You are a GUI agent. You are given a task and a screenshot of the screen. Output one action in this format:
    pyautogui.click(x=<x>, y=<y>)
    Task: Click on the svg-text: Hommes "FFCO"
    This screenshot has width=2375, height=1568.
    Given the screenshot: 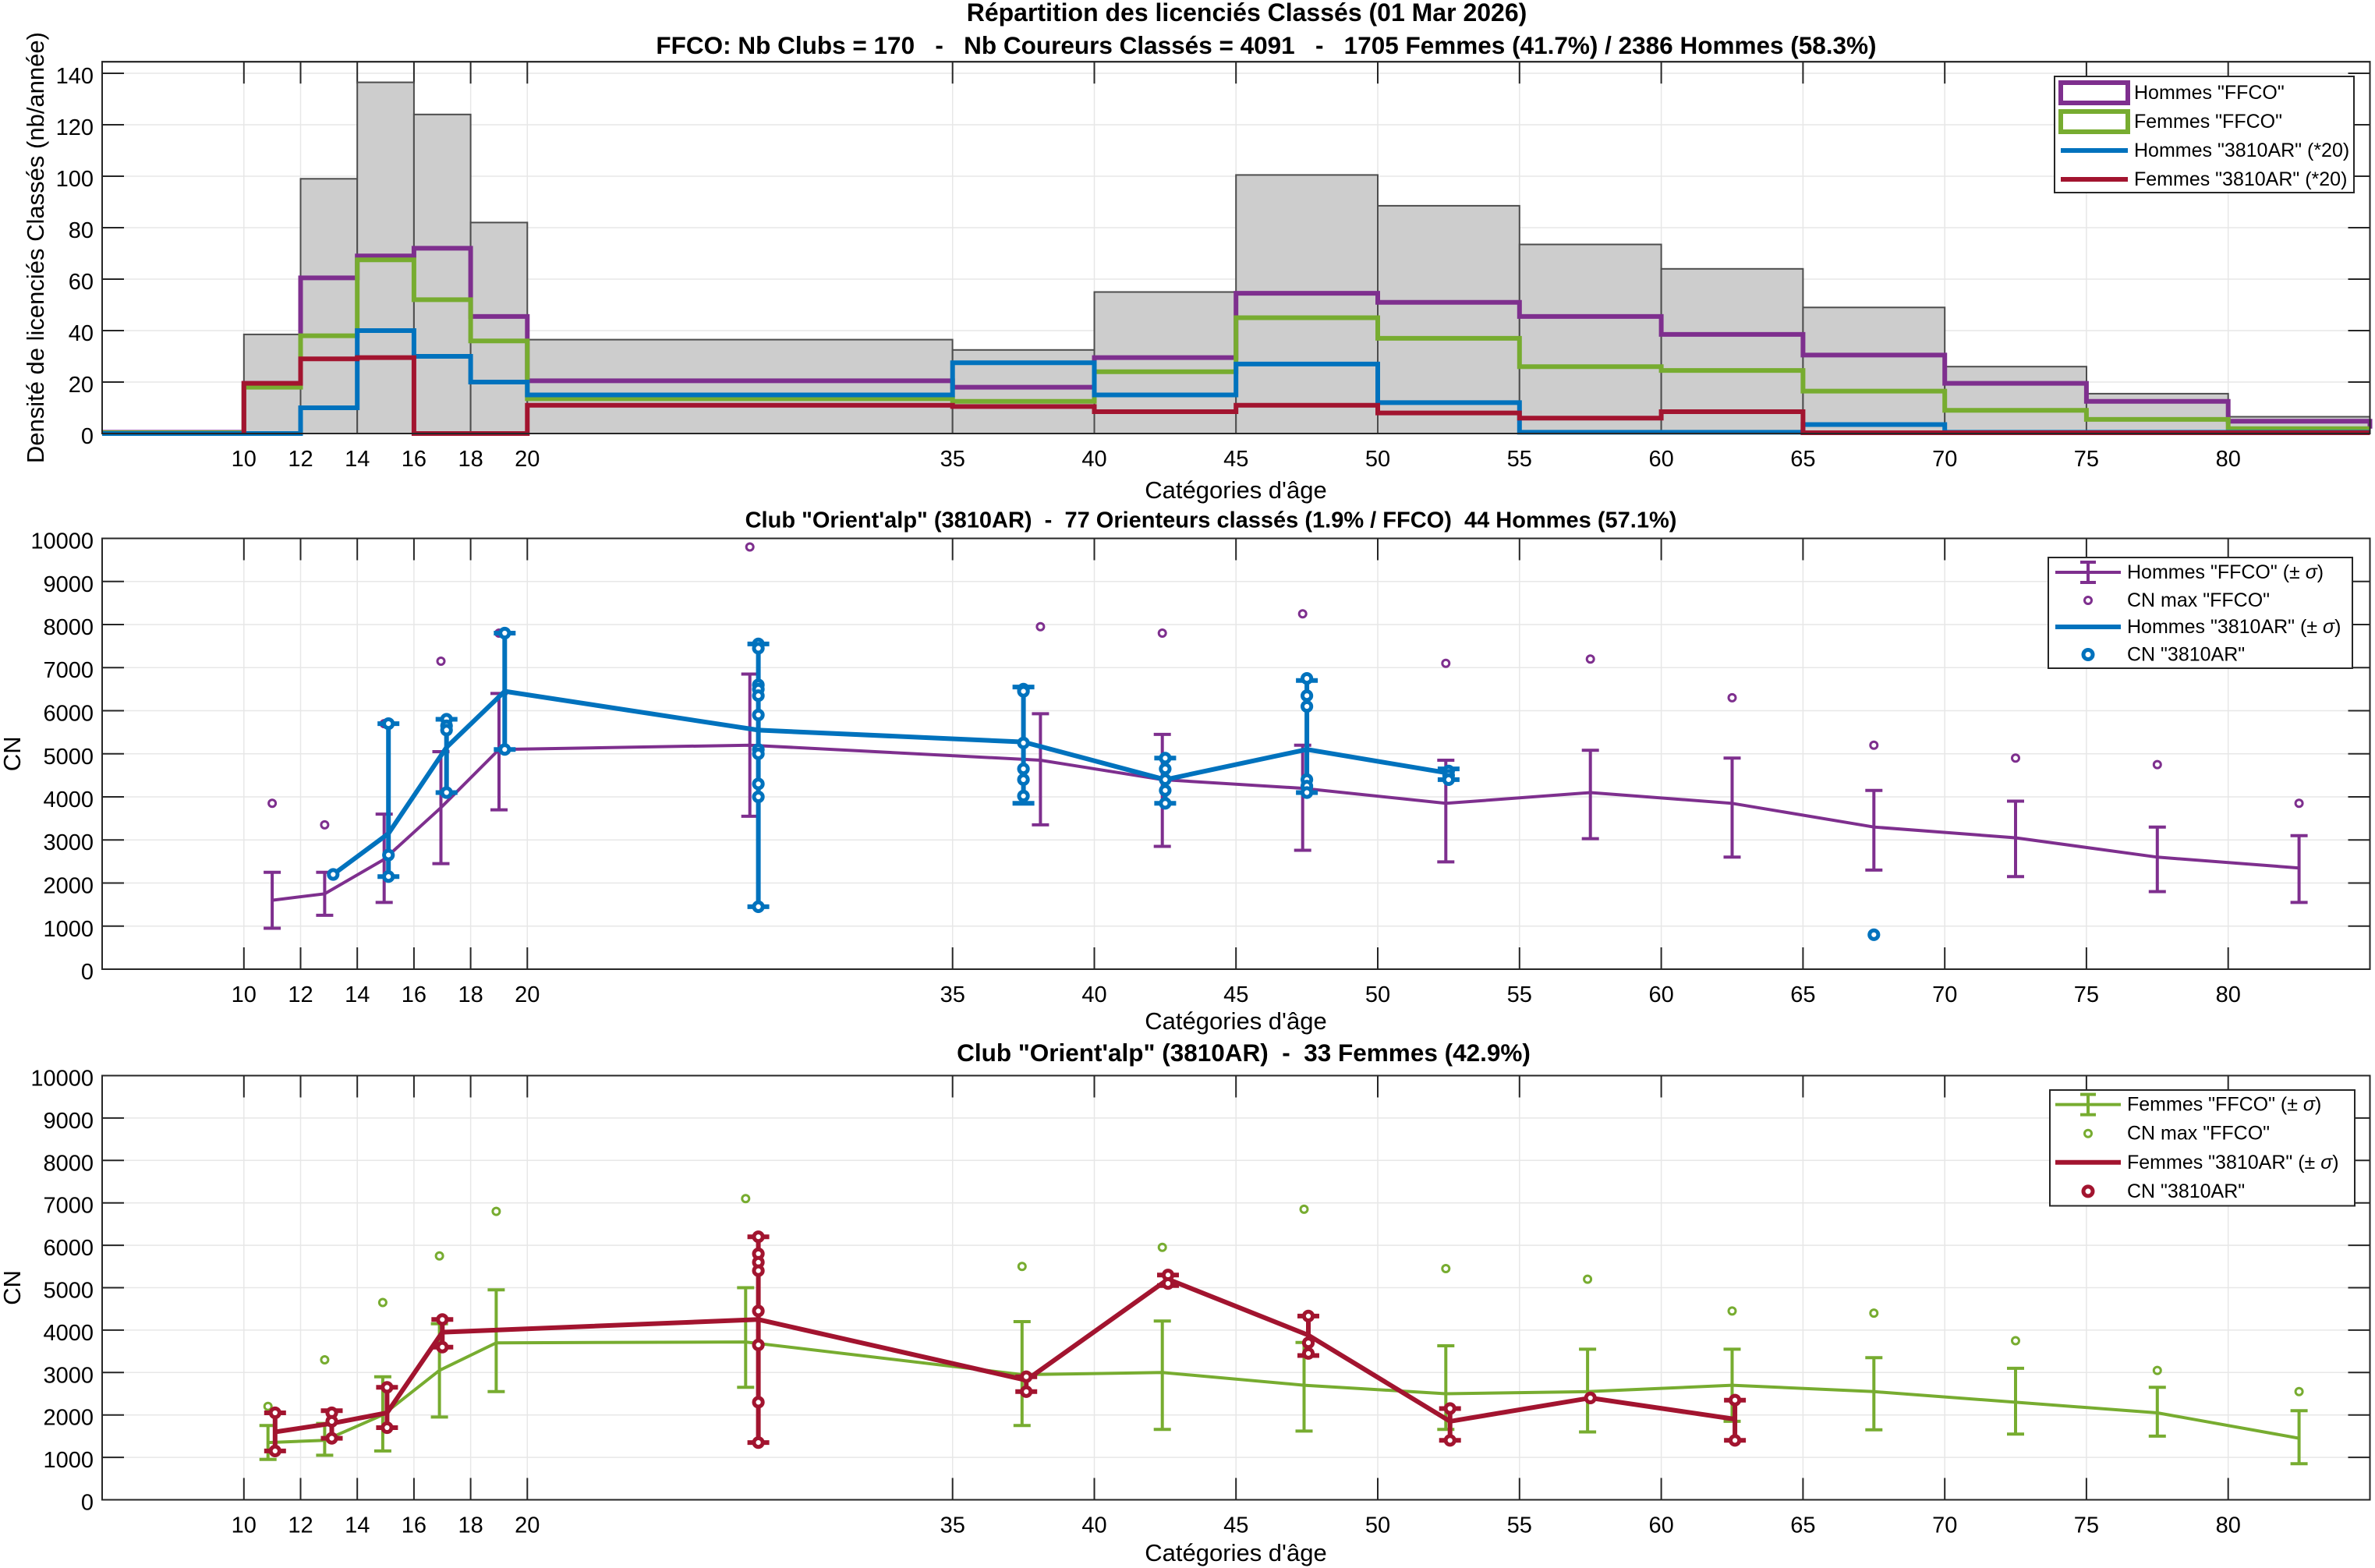 What is the action you would take?
    pyautogui.click(x=2209, y=93)
    